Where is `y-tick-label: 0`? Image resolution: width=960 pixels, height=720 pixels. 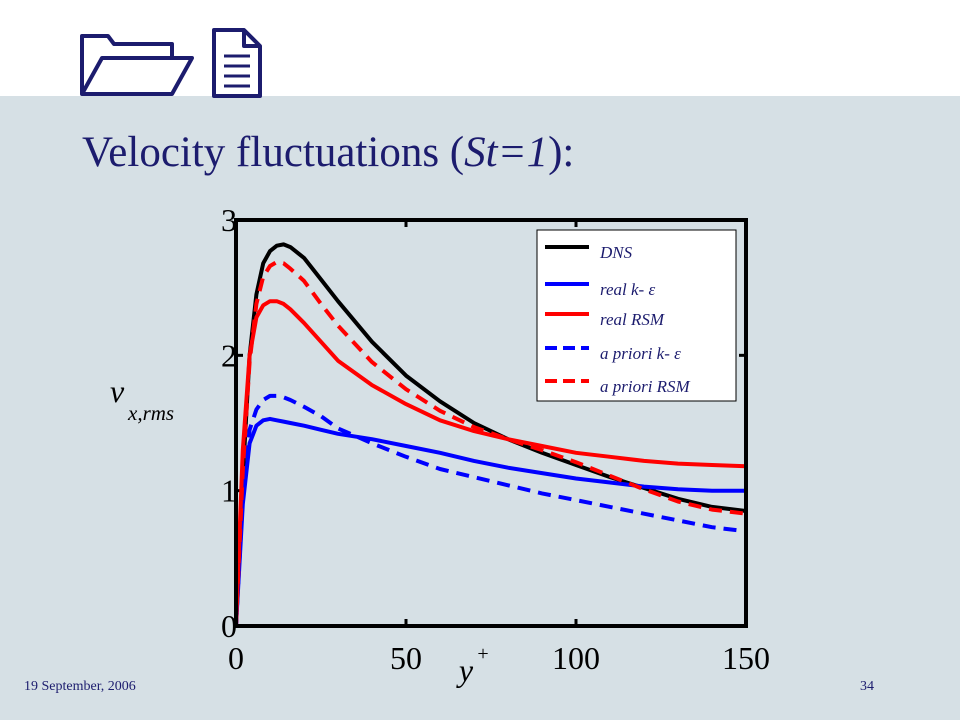
y-tick-label: 0 is located at coordinates (229, 626).